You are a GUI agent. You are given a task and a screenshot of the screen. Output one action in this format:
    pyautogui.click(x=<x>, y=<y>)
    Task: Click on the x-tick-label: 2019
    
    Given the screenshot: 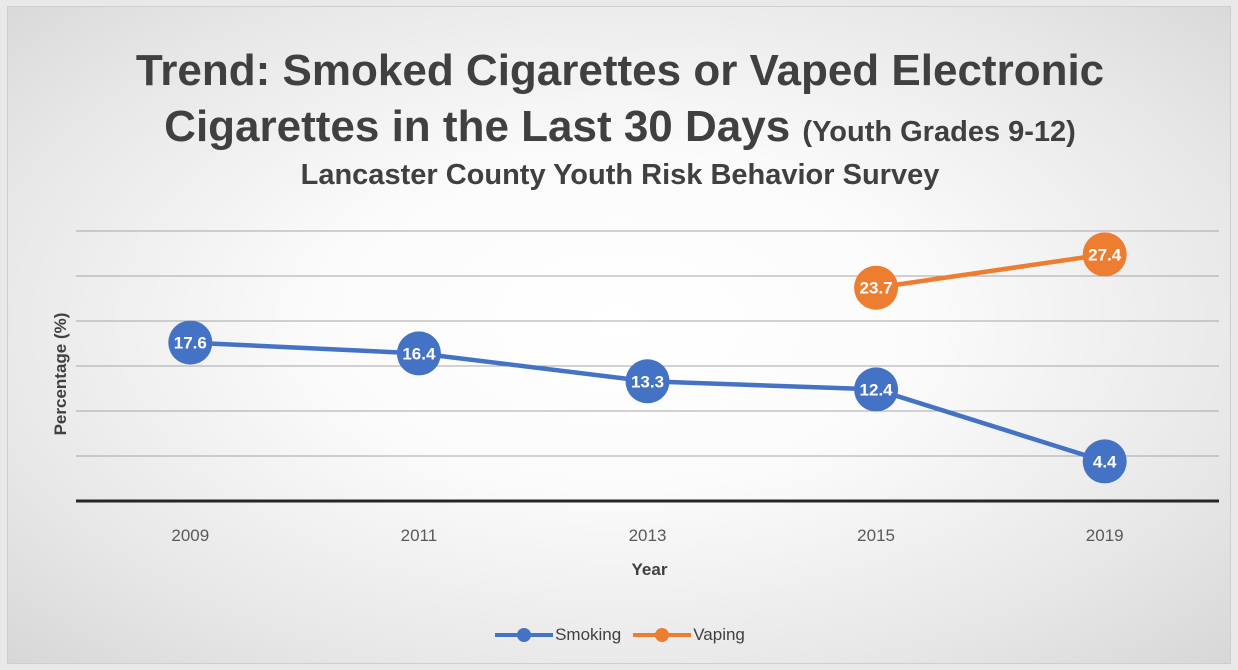 What is the action you would take?
    pyautogui.click(x=1105, y=535)
    